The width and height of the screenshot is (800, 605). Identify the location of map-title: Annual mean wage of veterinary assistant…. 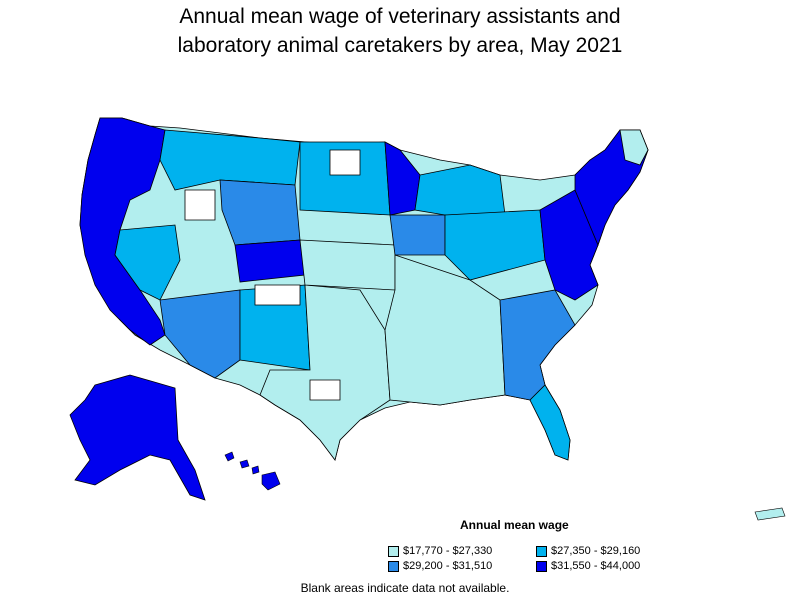
(400, 31).